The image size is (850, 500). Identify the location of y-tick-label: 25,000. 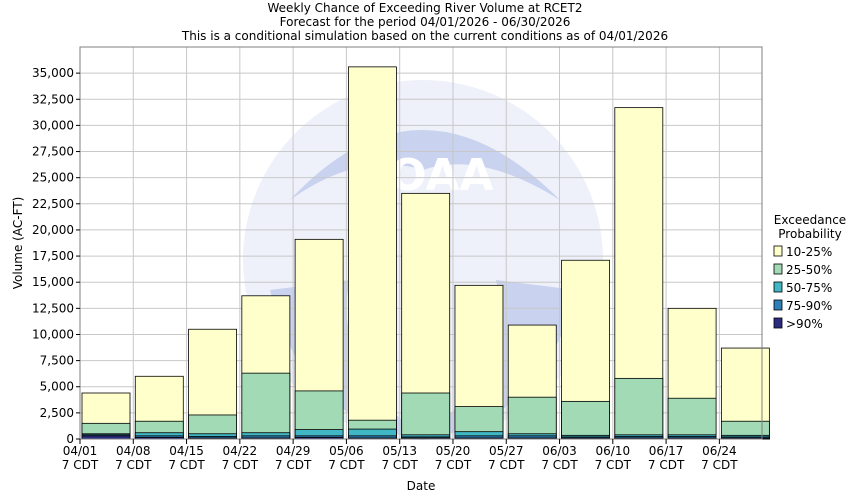
(53, 178).